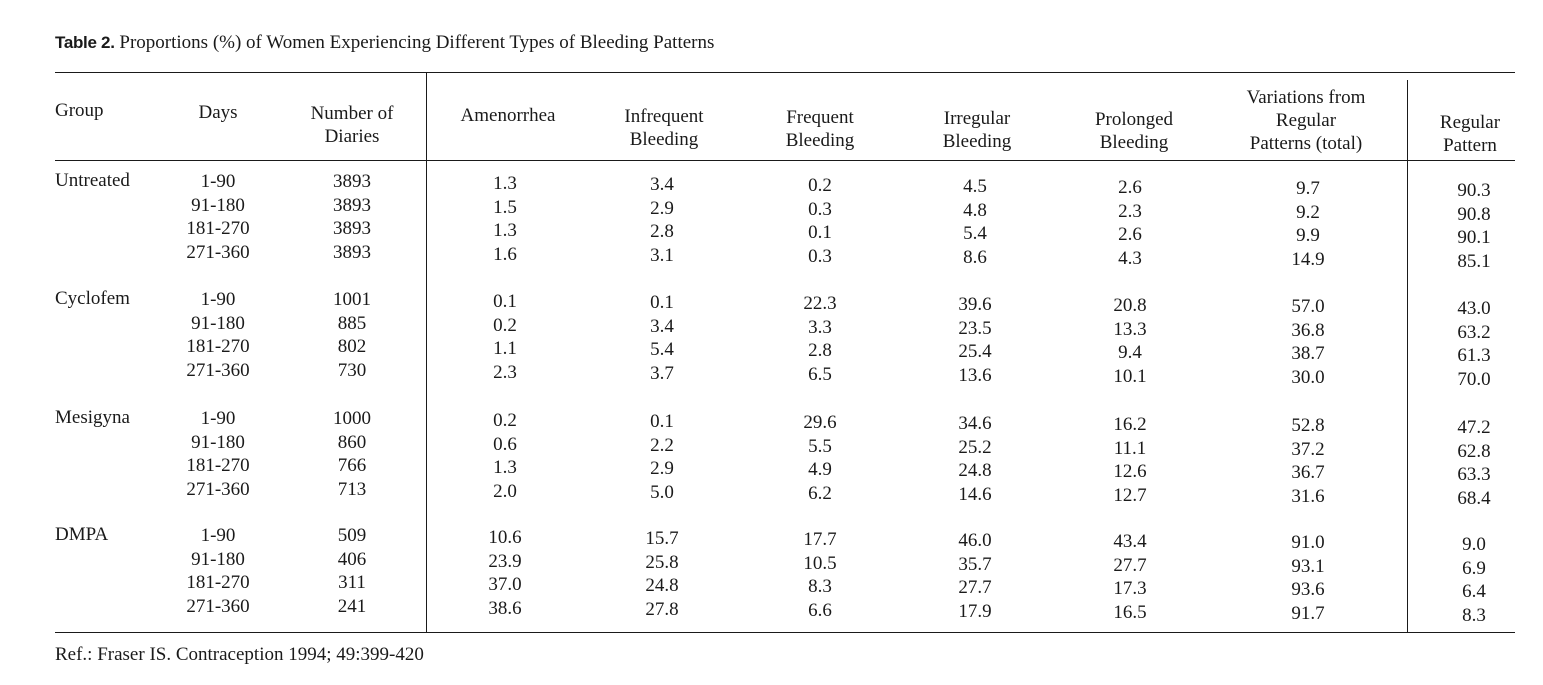 The width and height of the screenshot is (1543, 685). Describe the element at coordinates (352, 442) in the screenshot. I see `table-cell-diaries: 860` at that location.